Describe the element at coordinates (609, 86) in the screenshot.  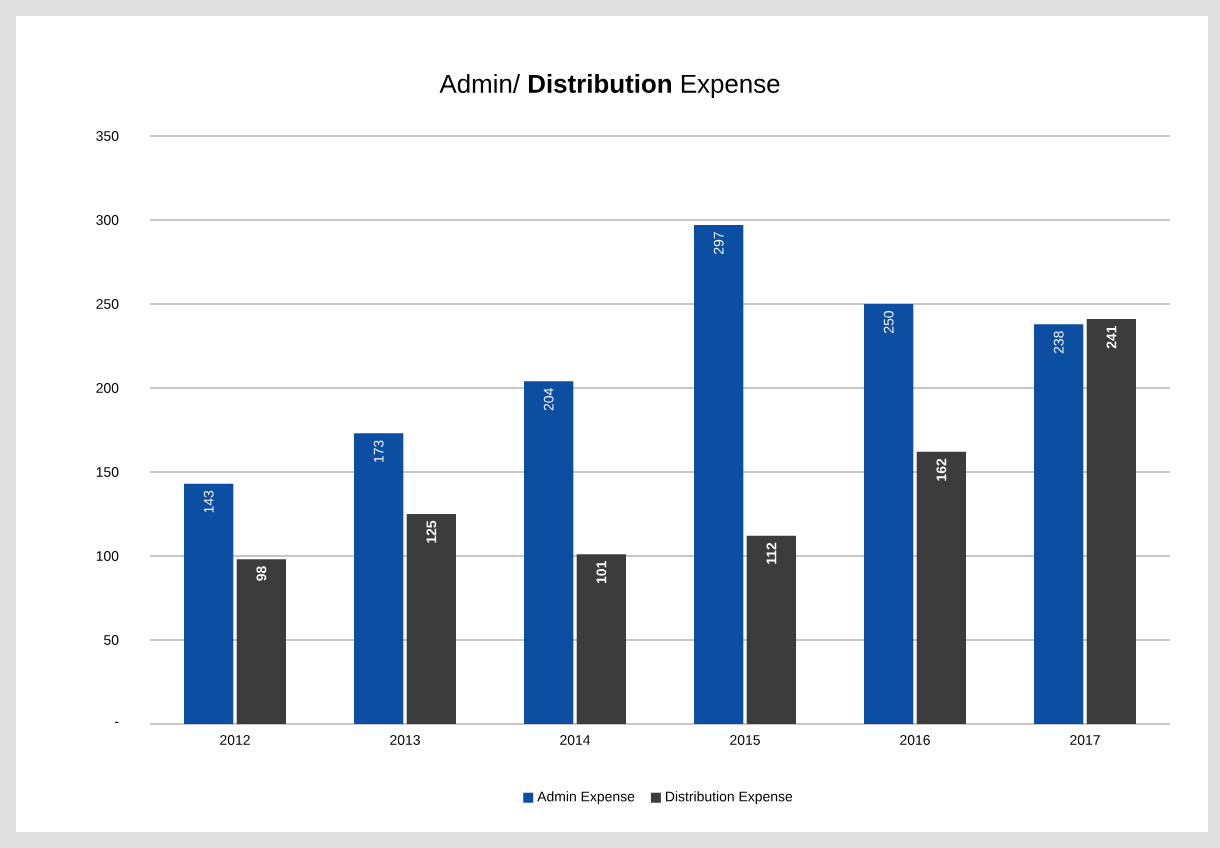
I see `chart-title: Admin/ Distribution Expense` at that location.